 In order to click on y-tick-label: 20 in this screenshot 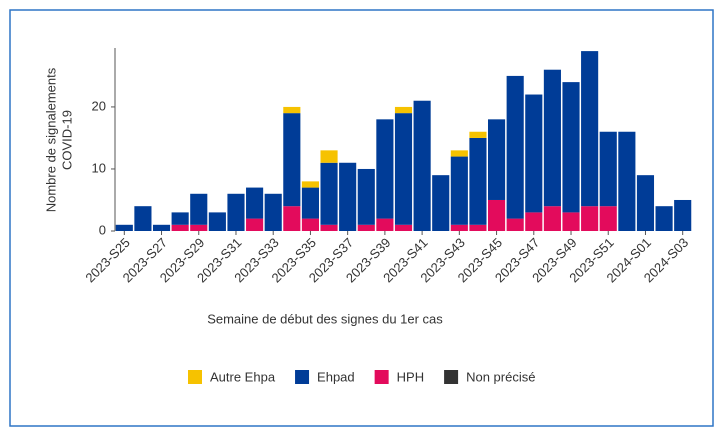, I will do `click(99, 105)`.